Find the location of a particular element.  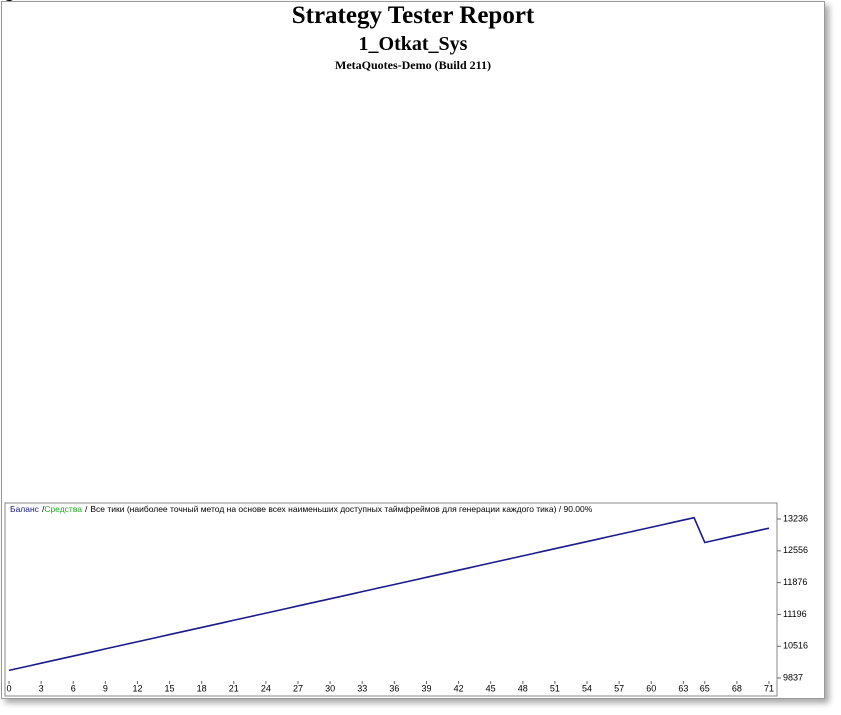

build: MetaQuotes-Demo (Build 211) is located at coordinates (413, 65).